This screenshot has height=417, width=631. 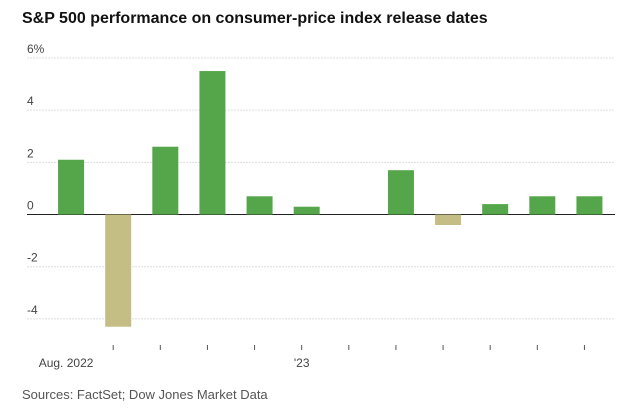 What do you see at coordinates (30, 101) in the screenshot?
I see `y-tick-label: 4` at bounding box center [30, 101].